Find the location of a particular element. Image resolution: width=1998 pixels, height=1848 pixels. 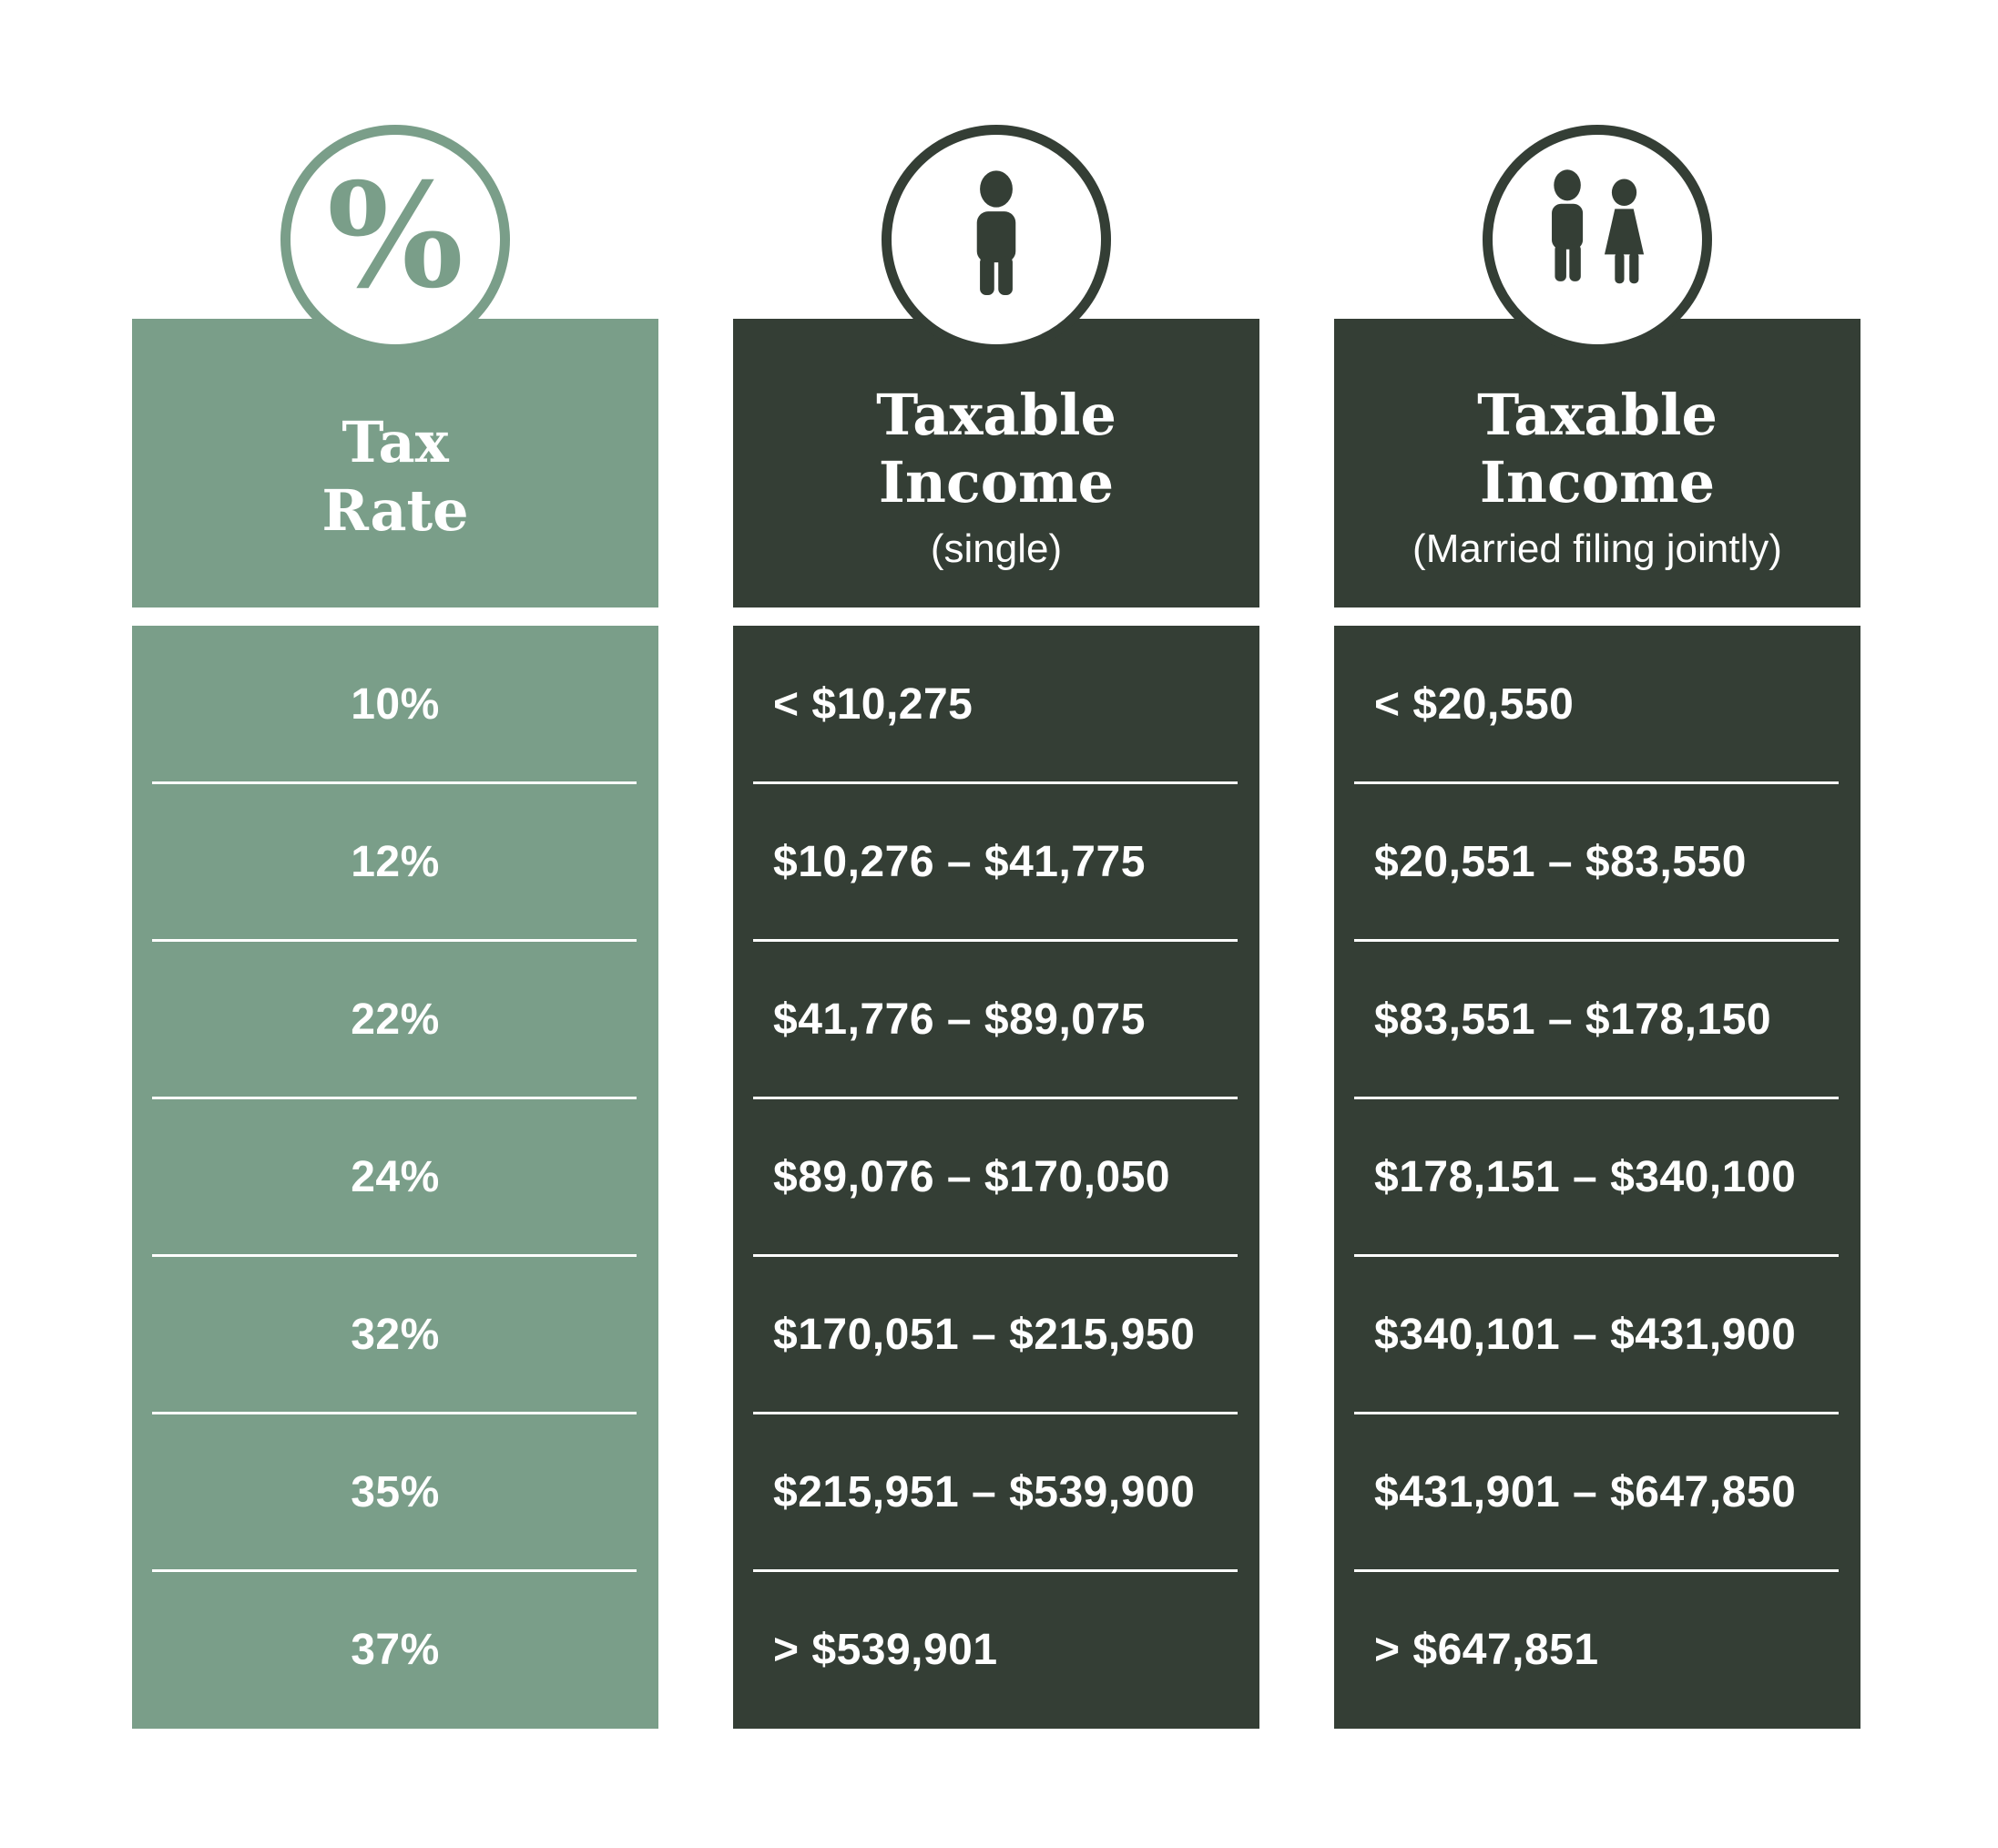

table-row: 37% is located at coordinates (395, 1650).